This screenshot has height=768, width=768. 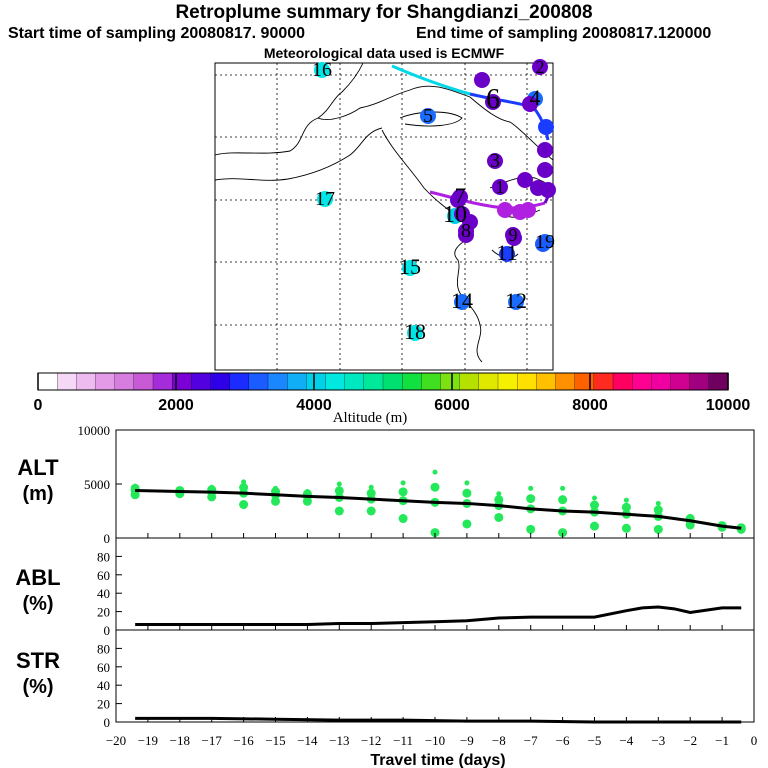 I want to click on abl-line, so click(x=438, y=615).